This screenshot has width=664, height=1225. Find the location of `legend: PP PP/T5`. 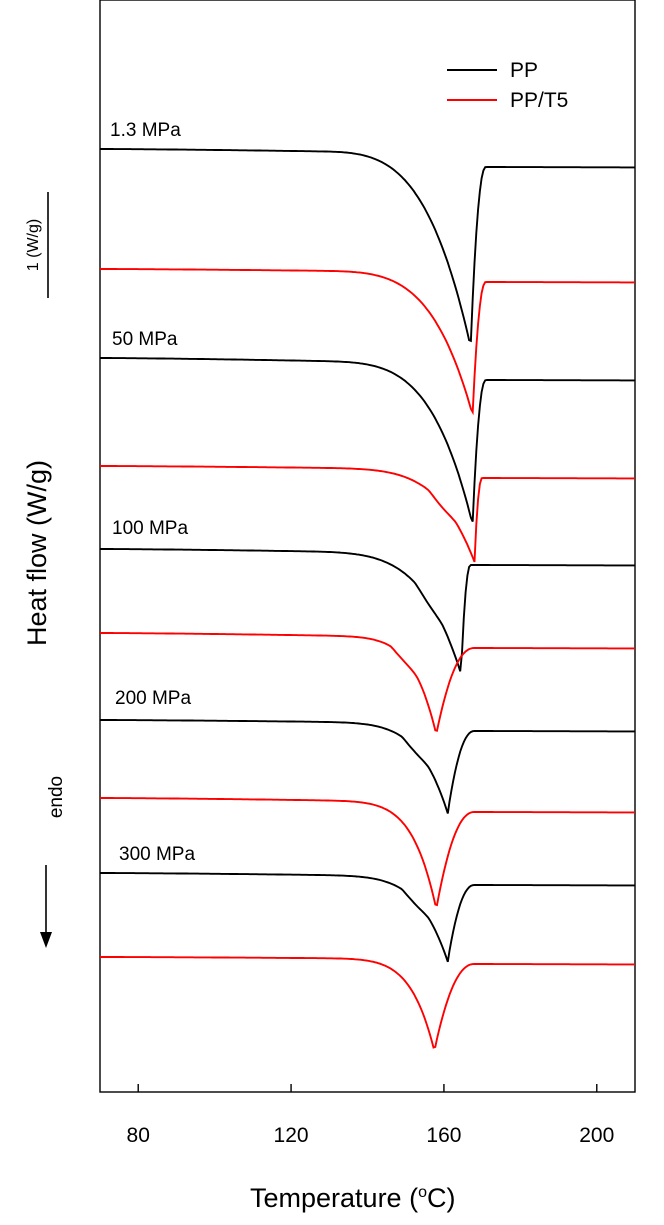

legend: PP PP/T5 is located at coordinates (507, 85).